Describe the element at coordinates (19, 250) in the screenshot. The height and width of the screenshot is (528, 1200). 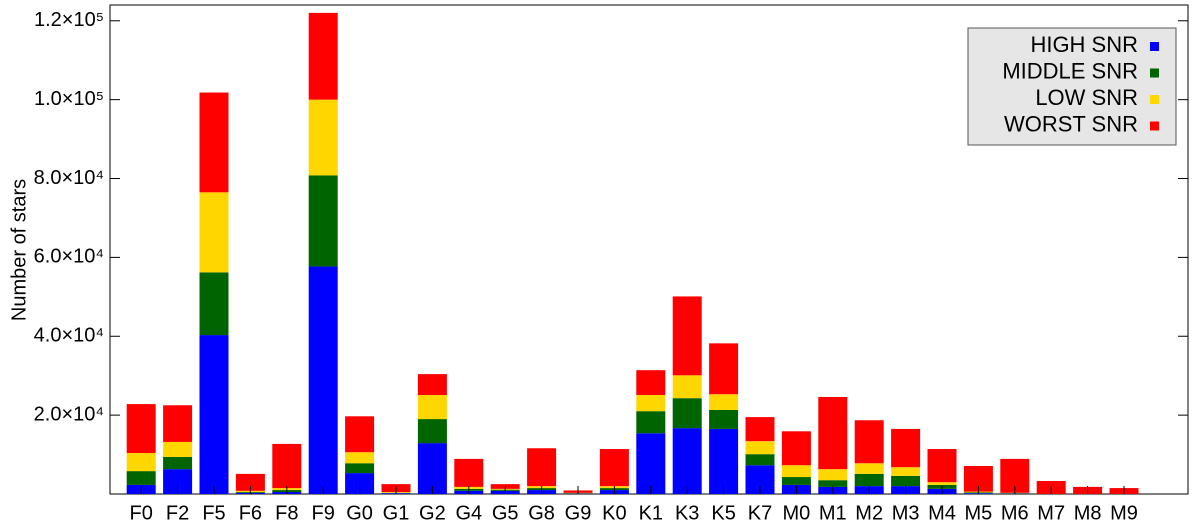
I see `y-axis-label: Number of stars` at that location.